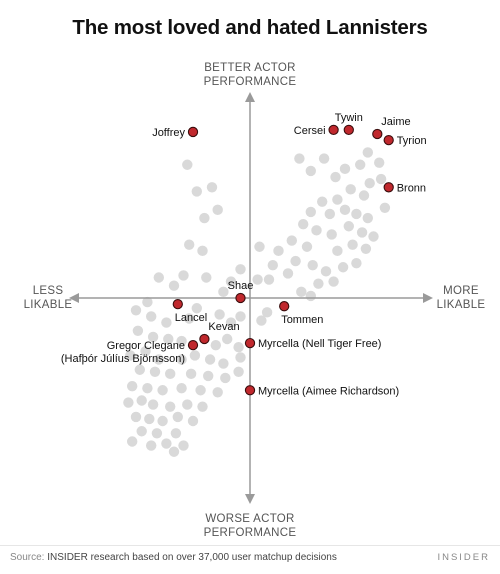 Image resolution: width=500 pixels, height=574 pixels. Describe the element at coordinates (27, 557) in the screenshot. I see `source-label: Source:` at that location.